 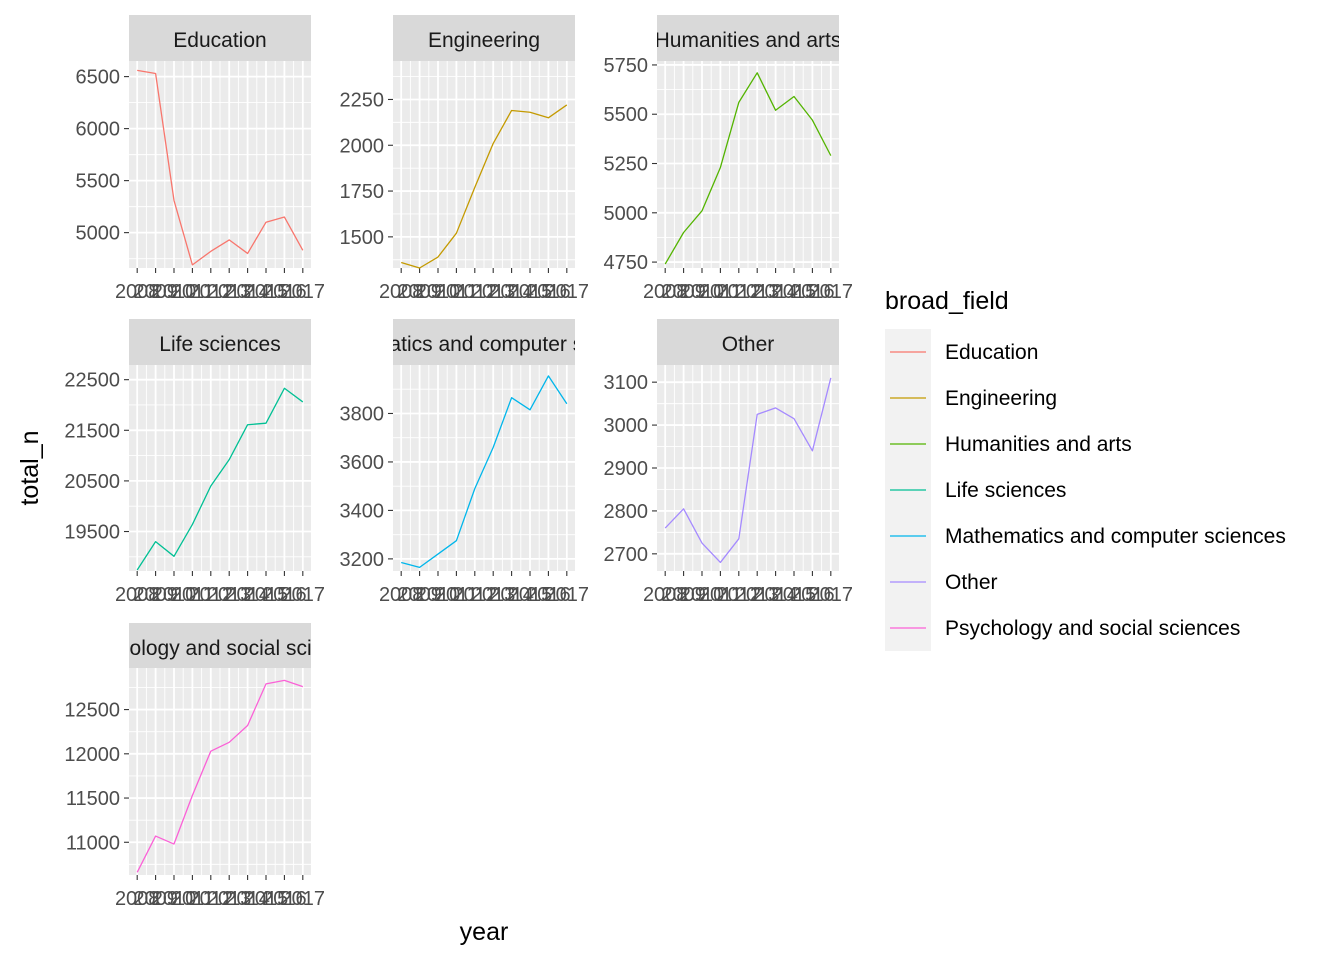 I want to click on y-tick-label: 3000, so click(x=626, y=426).